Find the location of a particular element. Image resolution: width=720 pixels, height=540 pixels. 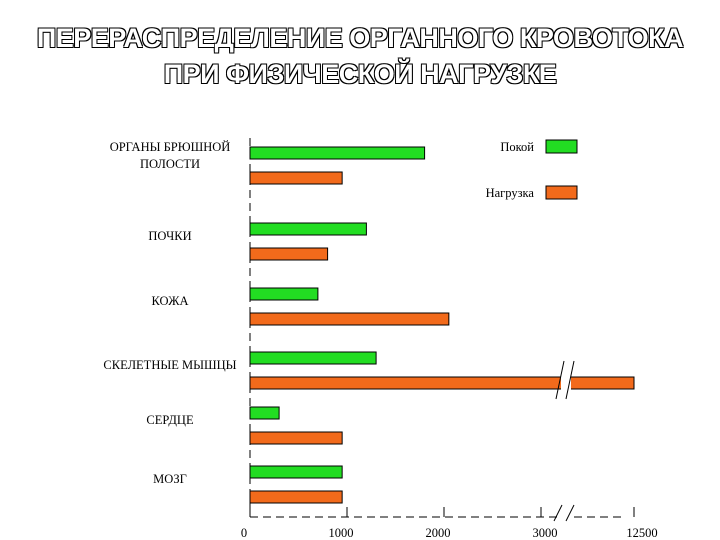

legend-label: Покой is located at coordinates (517, 147).